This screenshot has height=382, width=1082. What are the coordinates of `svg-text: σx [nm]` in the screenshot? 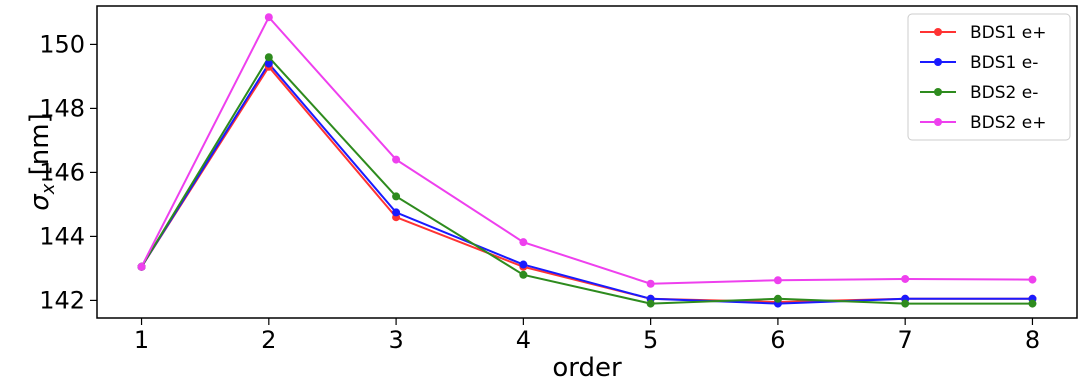 It's located at (42, 162).